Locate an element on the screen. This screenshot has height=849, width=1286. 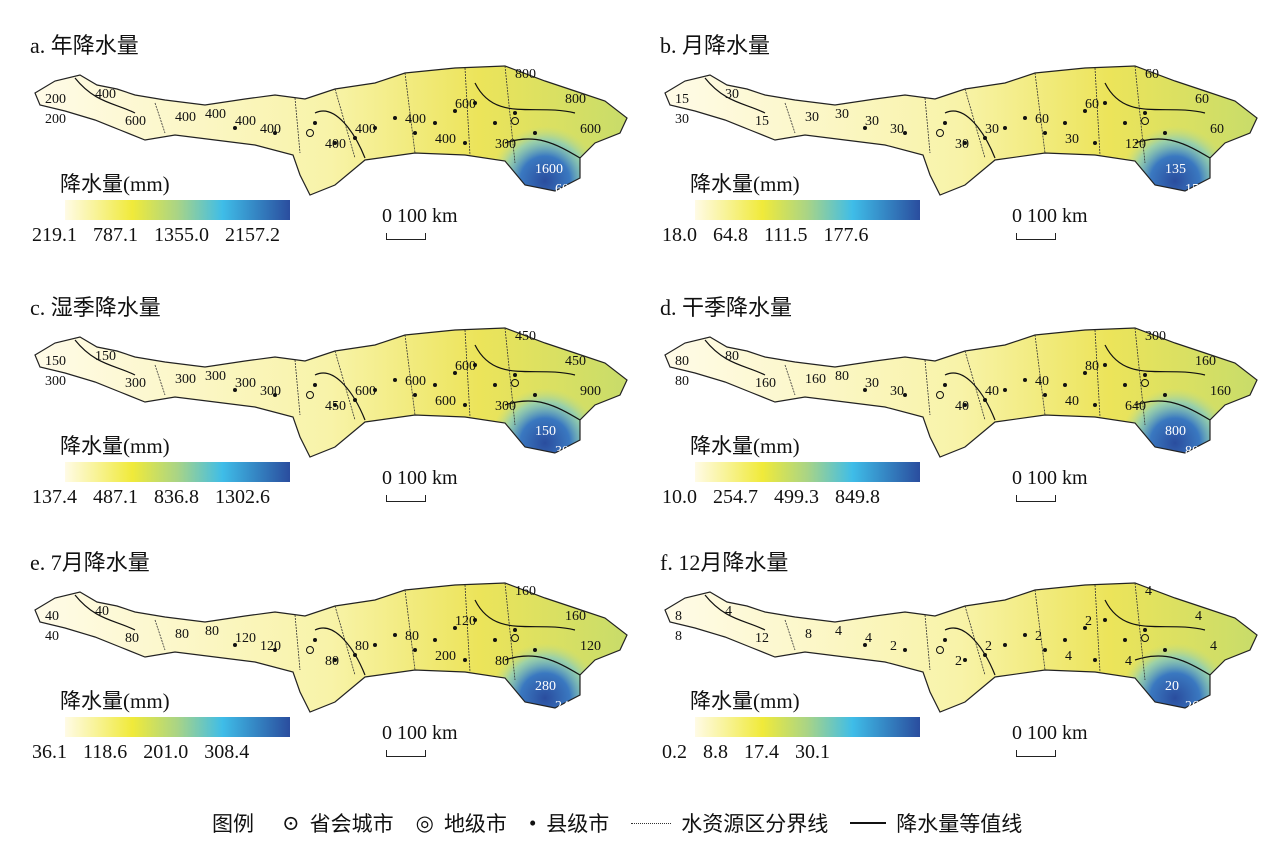
contour-label: 15 is located at coordinates (682, 99).